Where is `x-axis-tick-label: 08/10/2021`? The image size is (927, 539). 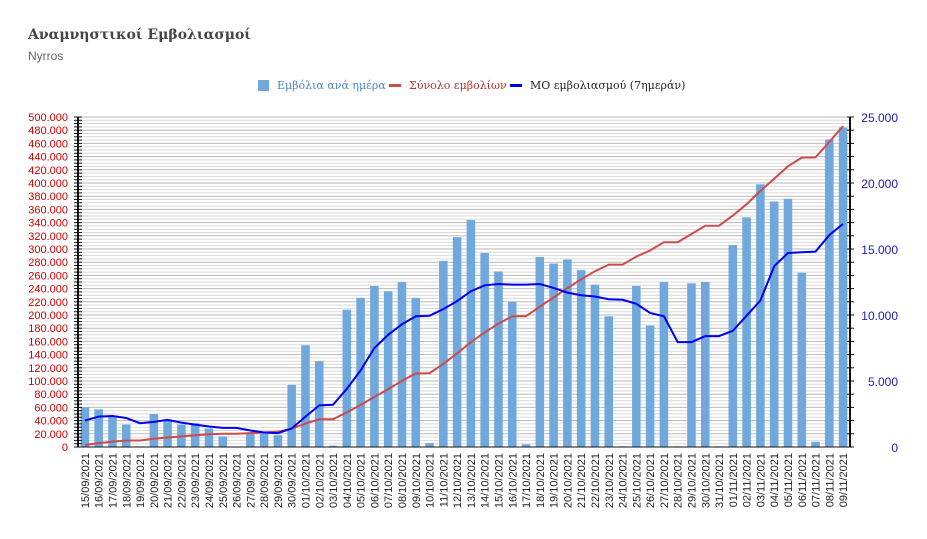 x-axis-tick-label: 08/10/2021 is located at coordinates (403, 480).